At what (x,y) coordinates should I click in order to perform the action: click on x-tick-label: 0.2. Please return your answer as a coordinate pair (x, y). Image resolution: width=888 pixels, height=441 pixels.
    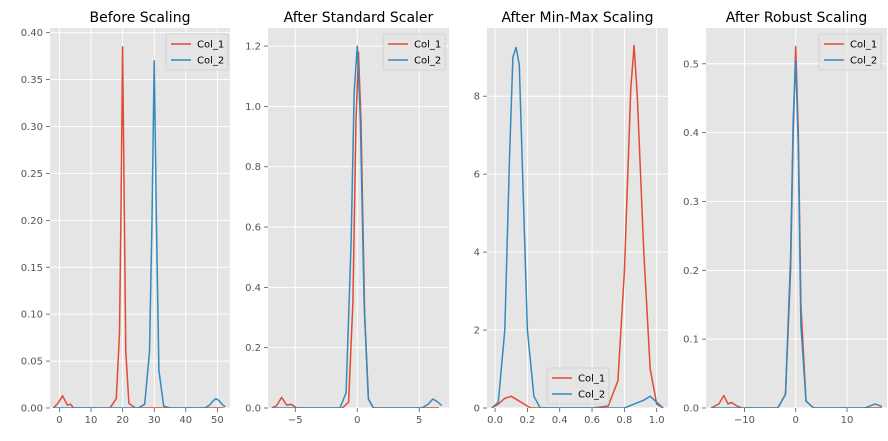
    Looking at the image, I should click on (527, 420).